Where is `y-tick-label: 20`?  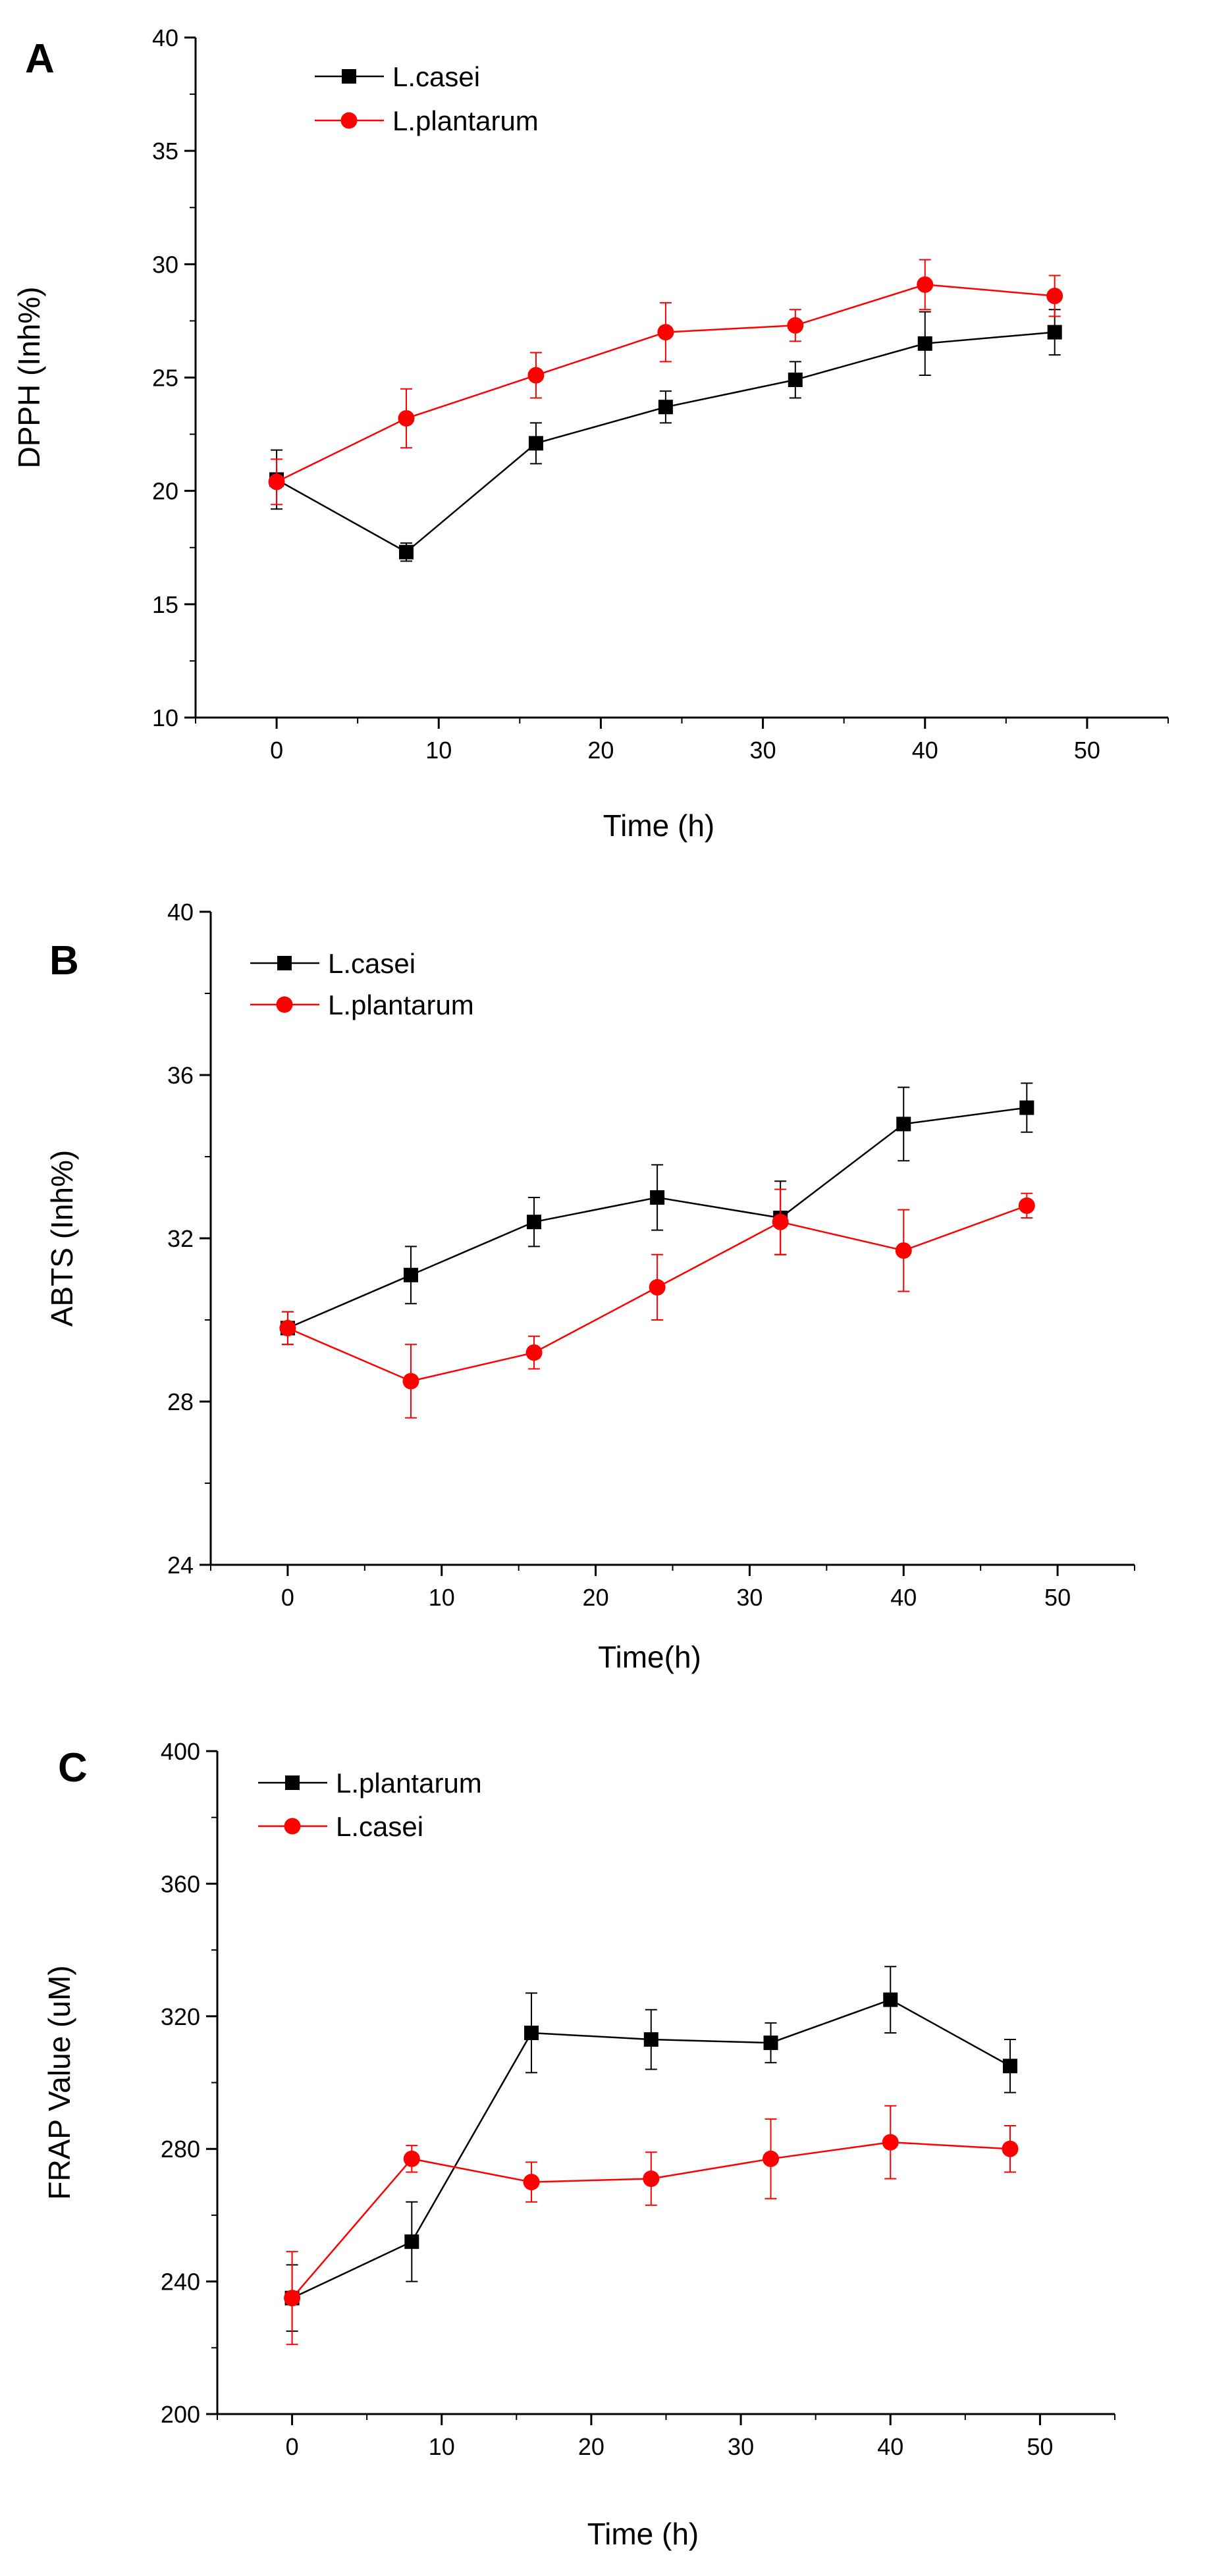
y-tick-label: 20 is located at coordinates (165, 491).